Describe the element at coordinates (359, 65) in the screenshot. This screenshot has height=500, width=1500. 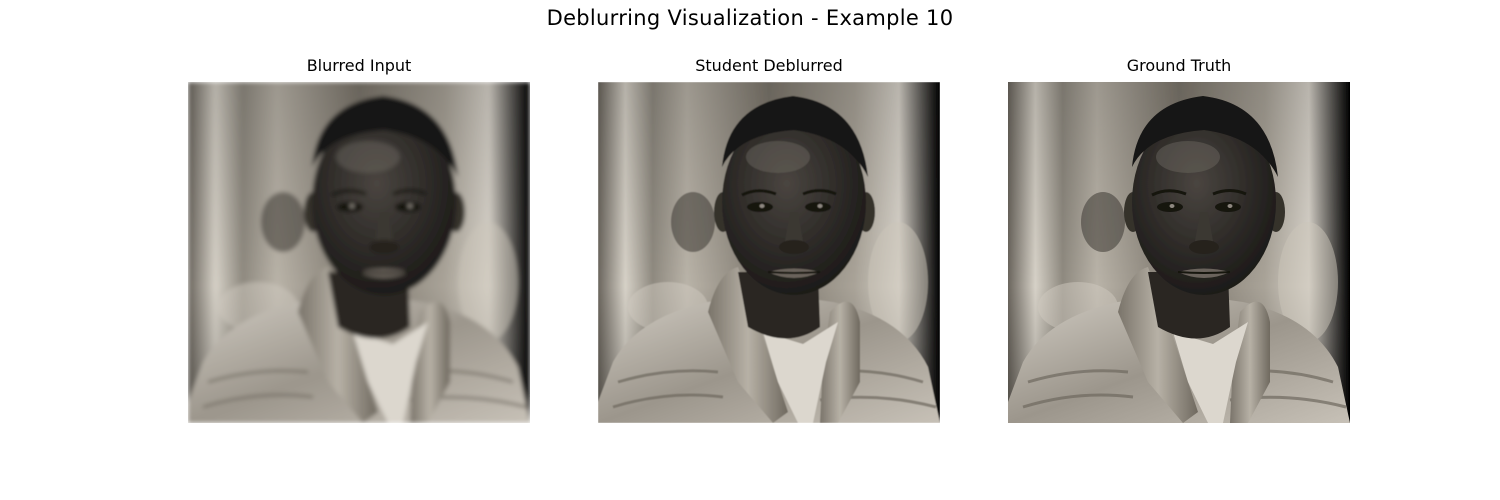
I see `panel-title: Blurred Input` at that location.